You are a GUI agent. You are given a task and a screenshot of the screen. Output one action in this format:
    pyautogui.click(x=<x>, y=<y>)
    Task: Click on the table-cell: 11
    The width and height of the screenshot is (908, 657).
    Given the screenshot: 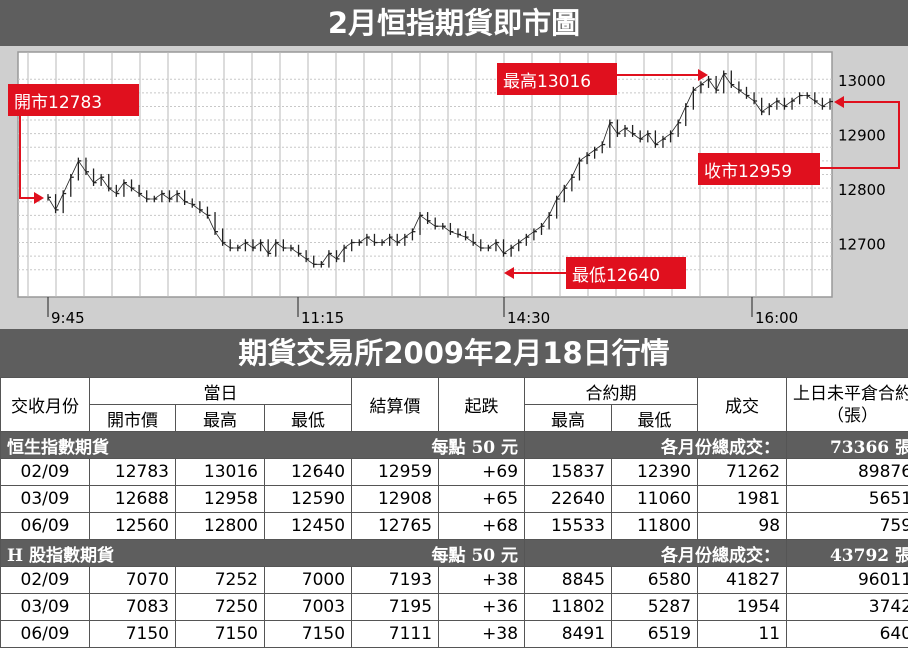 What is the action you would take?
    pyautogui.click(x=742, y=634)
    